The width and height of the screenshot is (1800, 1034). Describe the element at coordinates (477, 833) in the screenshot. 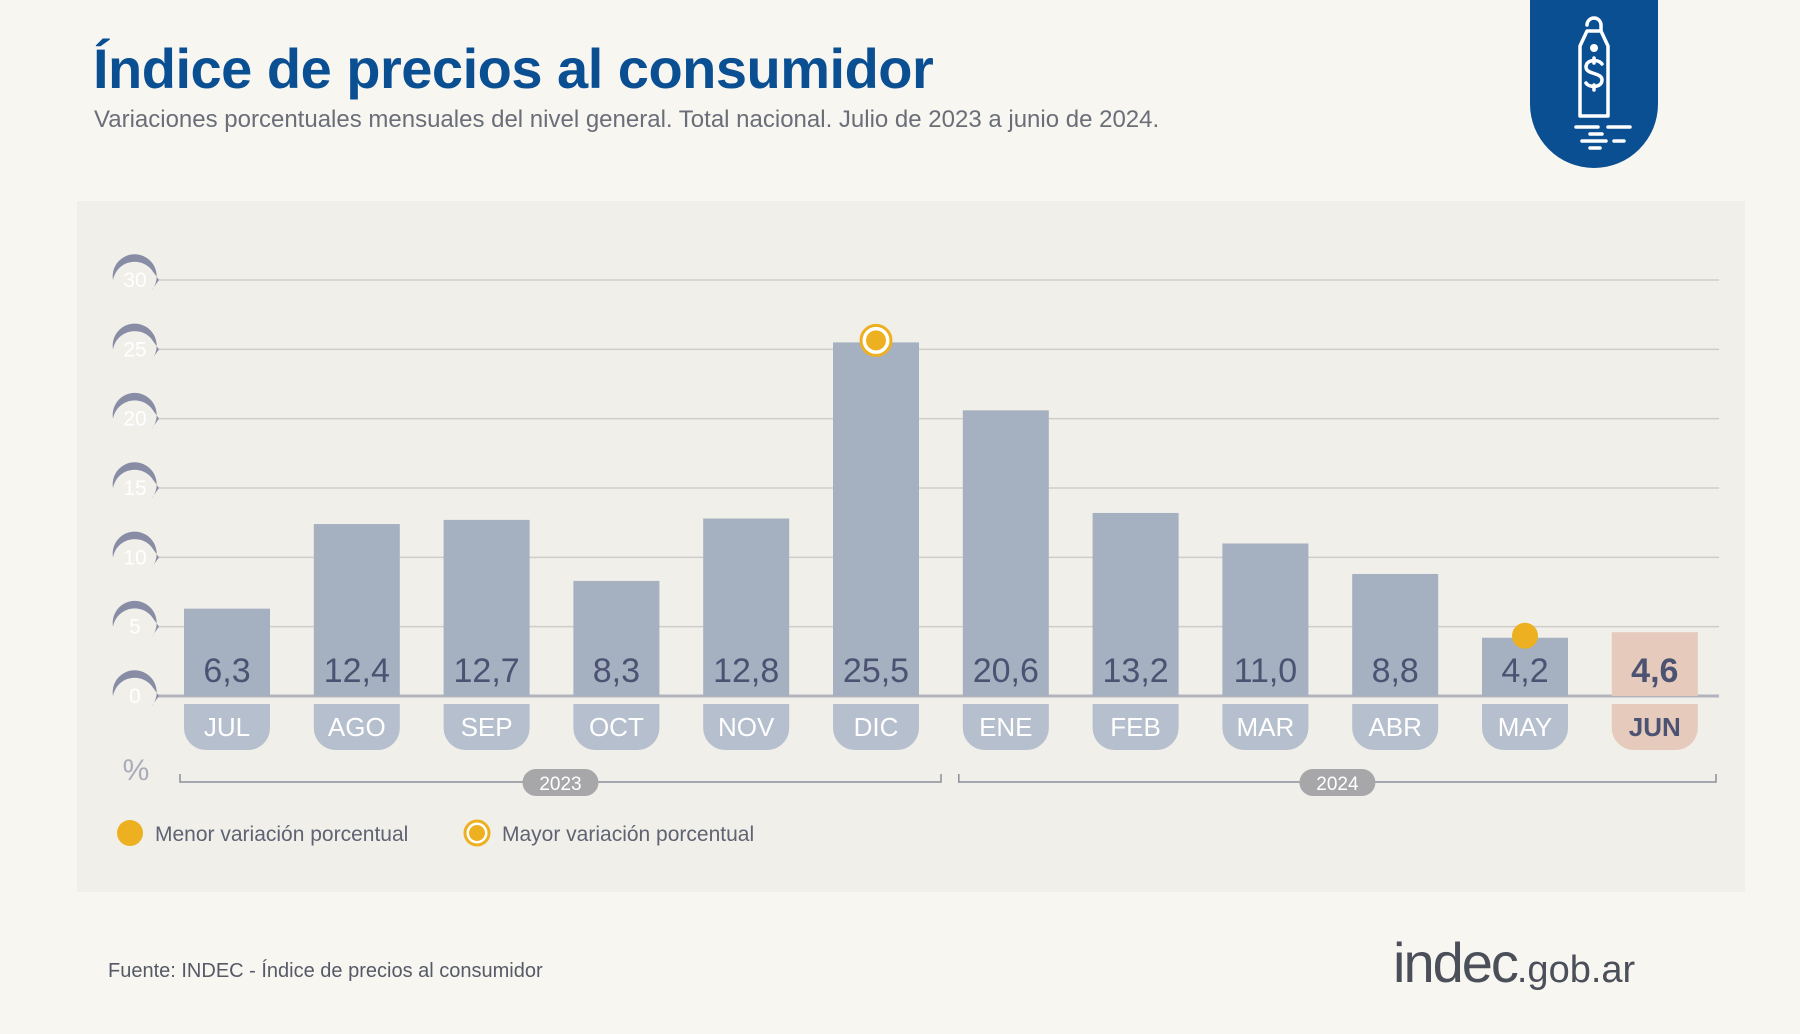

I see `legend-max-marker-core` at that location.